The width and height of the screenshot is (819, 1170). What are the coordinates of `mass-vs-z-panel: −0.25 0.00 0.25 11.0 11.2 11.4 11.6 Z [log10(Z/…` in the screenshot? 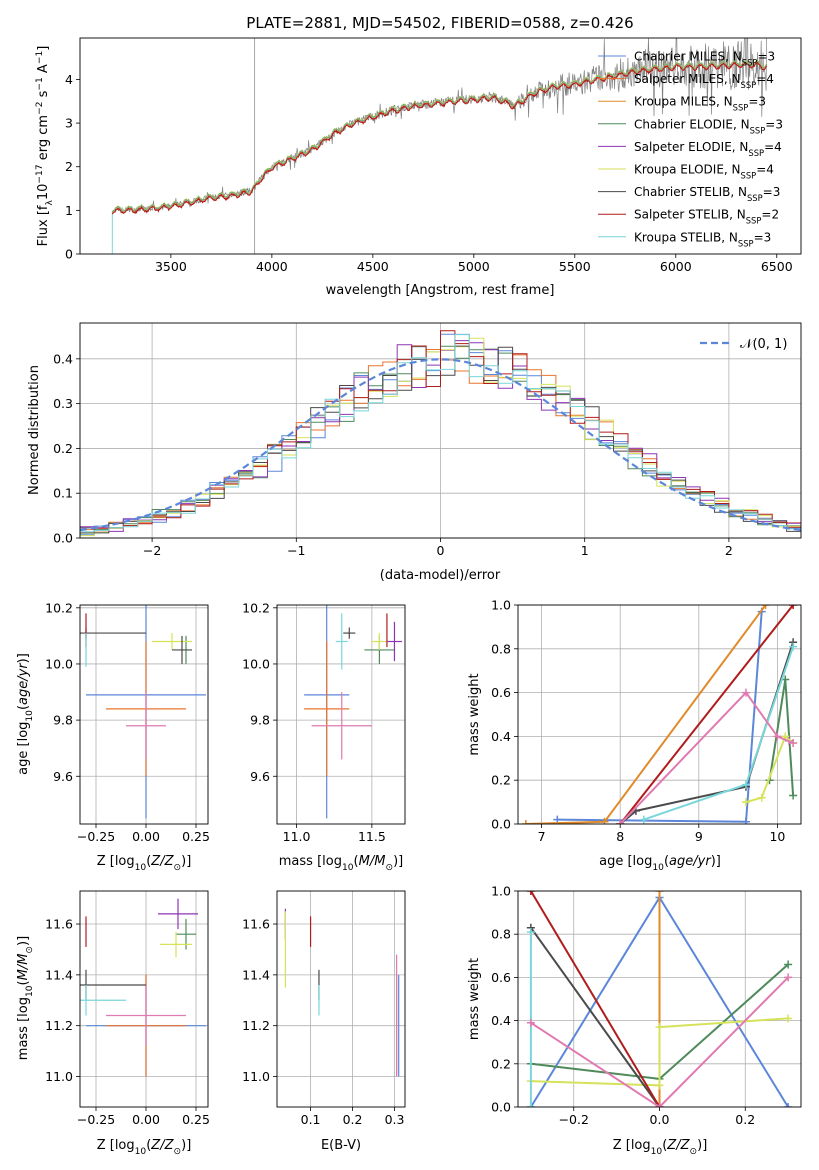 It's located at (113, 1023).